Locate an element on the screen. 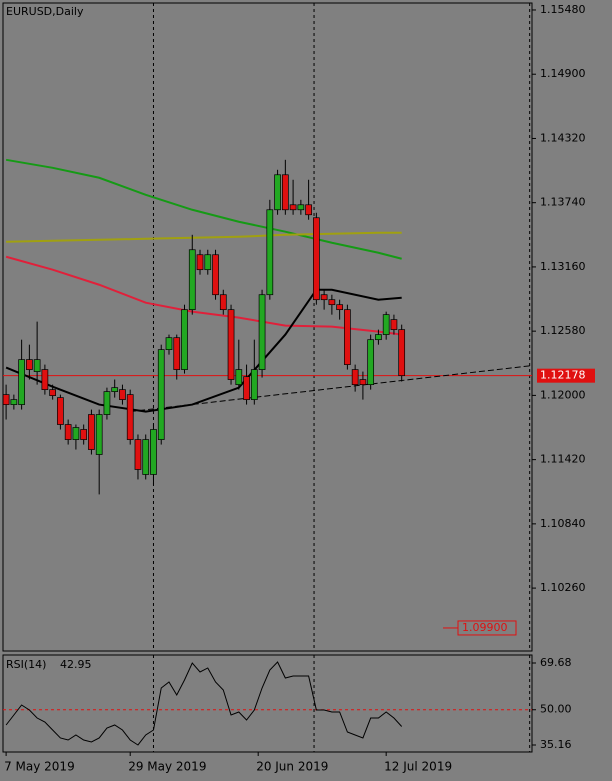 The width and height of the screenshot is (612, 781). price-marker-box is located at coordinates (487, 628).